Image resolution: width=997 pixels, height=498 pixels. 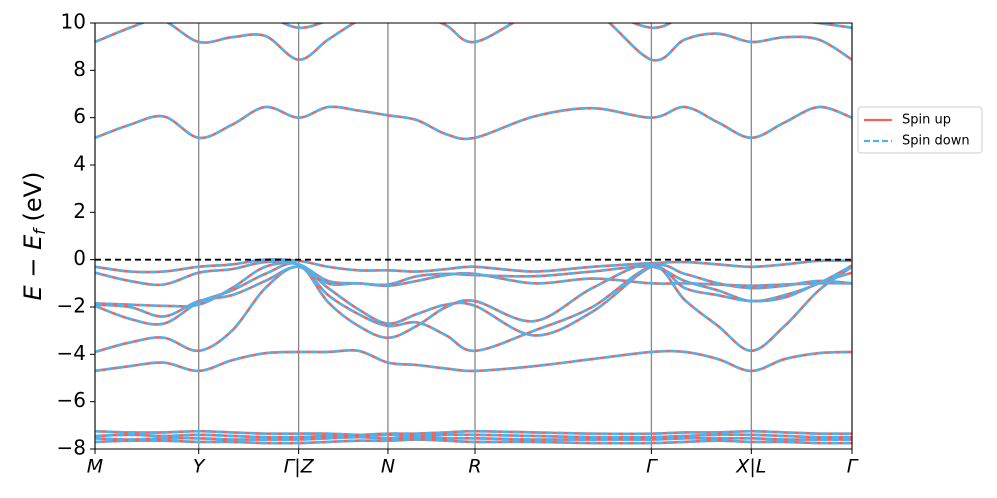 What do you see at coordinates (199, 467) in the screenshot?
I see `x-tick-label: Y` at bounding box center [199, 467].